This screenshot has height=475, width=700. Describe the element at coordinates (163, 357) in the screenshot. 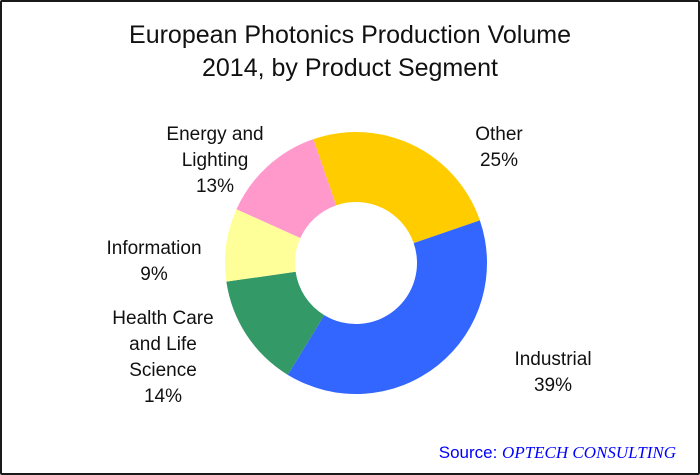

I see `slice-label-health-care-and-life-science: Health Care and Life Science 14%` at that location.